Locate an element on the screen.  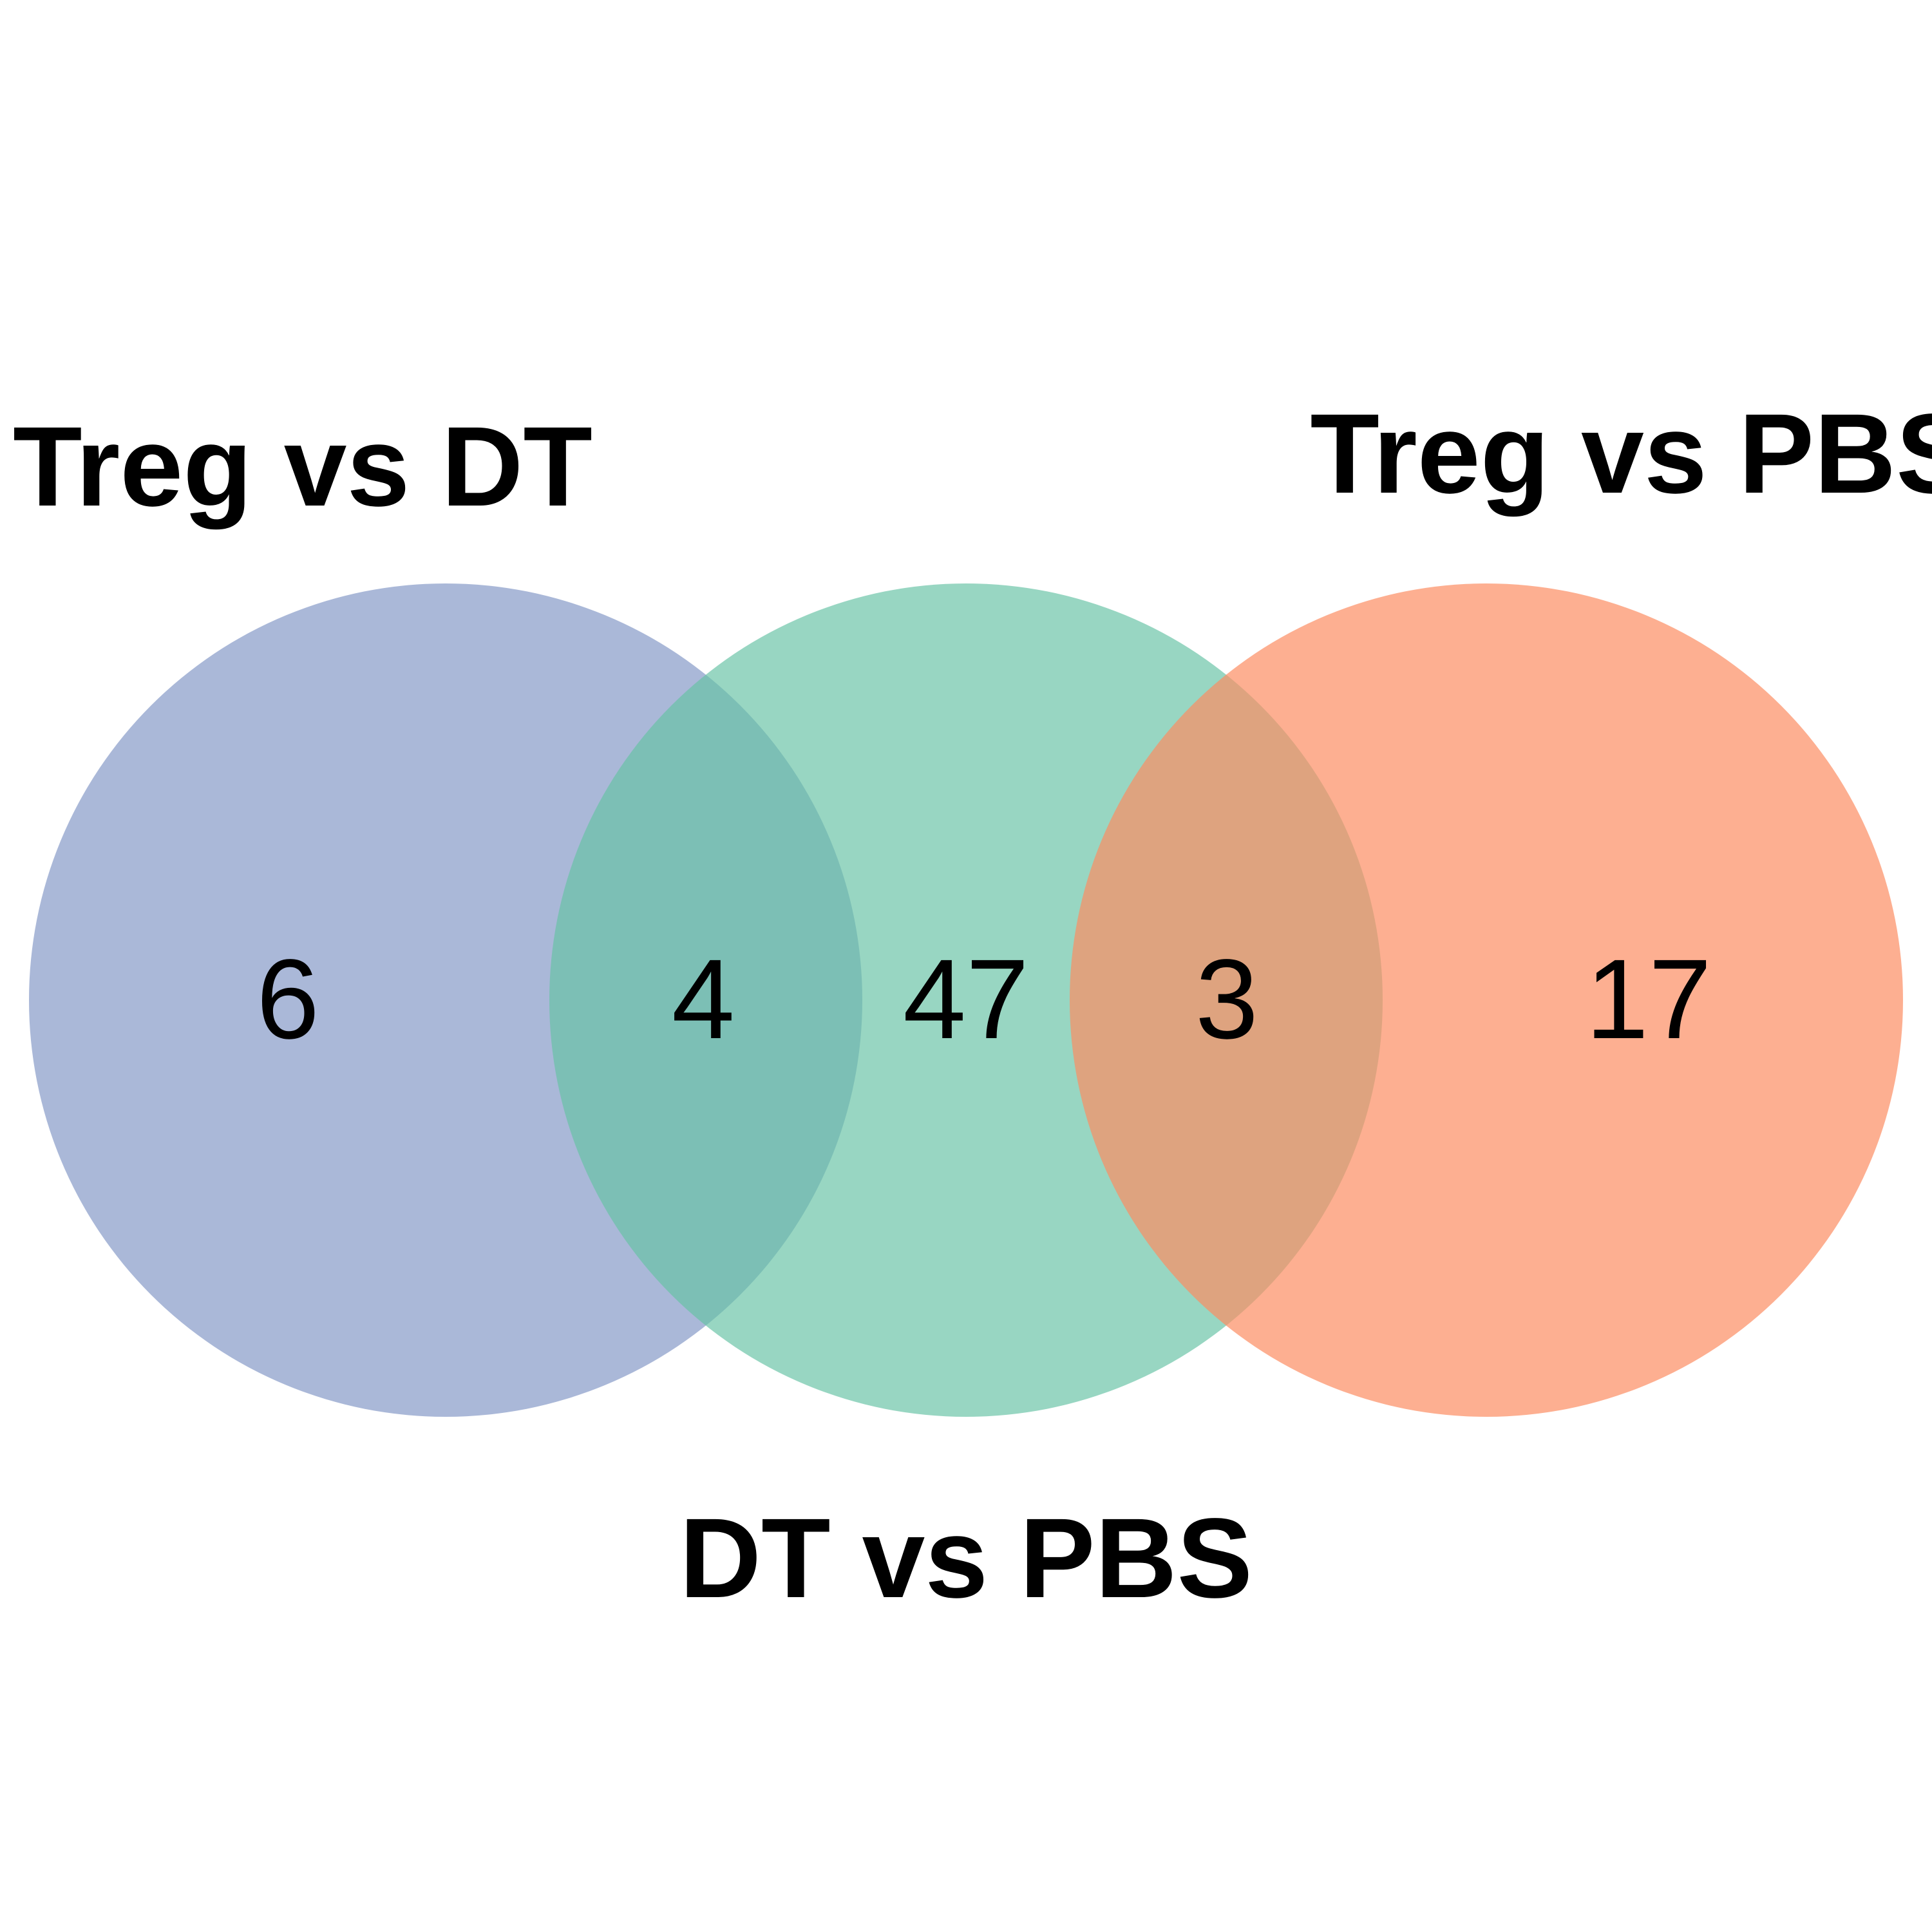
region-count-treg-vs-dt-and-dt-vs-pbs: 4 is located at coordinates (703, 1000).